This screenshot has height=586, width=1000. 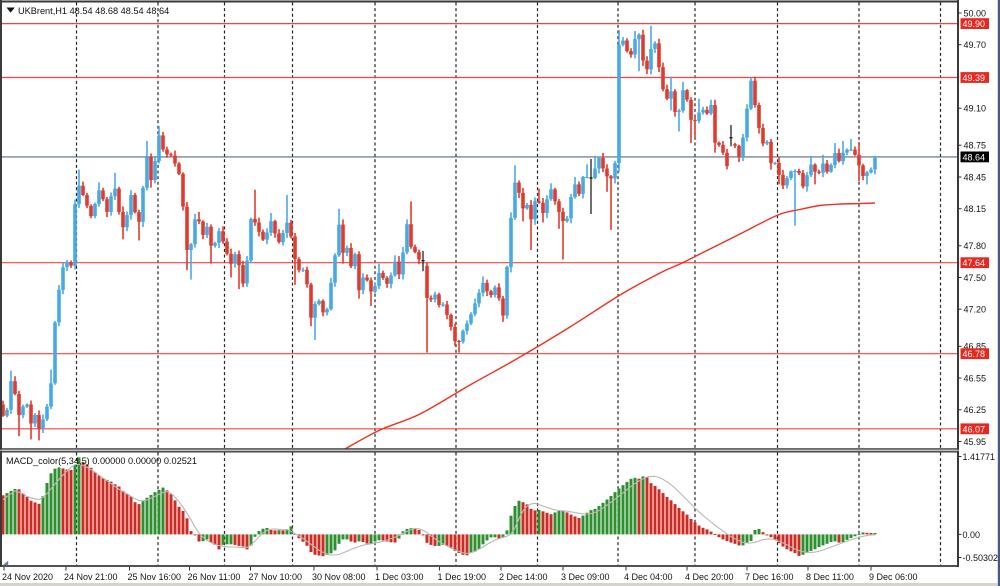 I want to click on svg-text: 46.55, so click(x=975, y=378).